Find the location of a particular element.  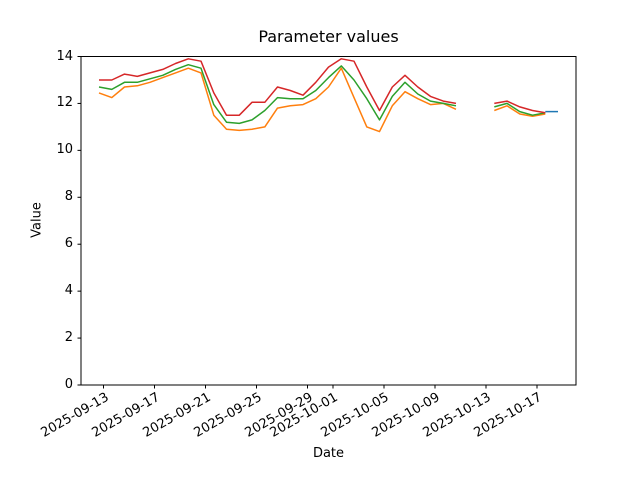

y-tick-label: 6 is located at coordinates (68, 244).